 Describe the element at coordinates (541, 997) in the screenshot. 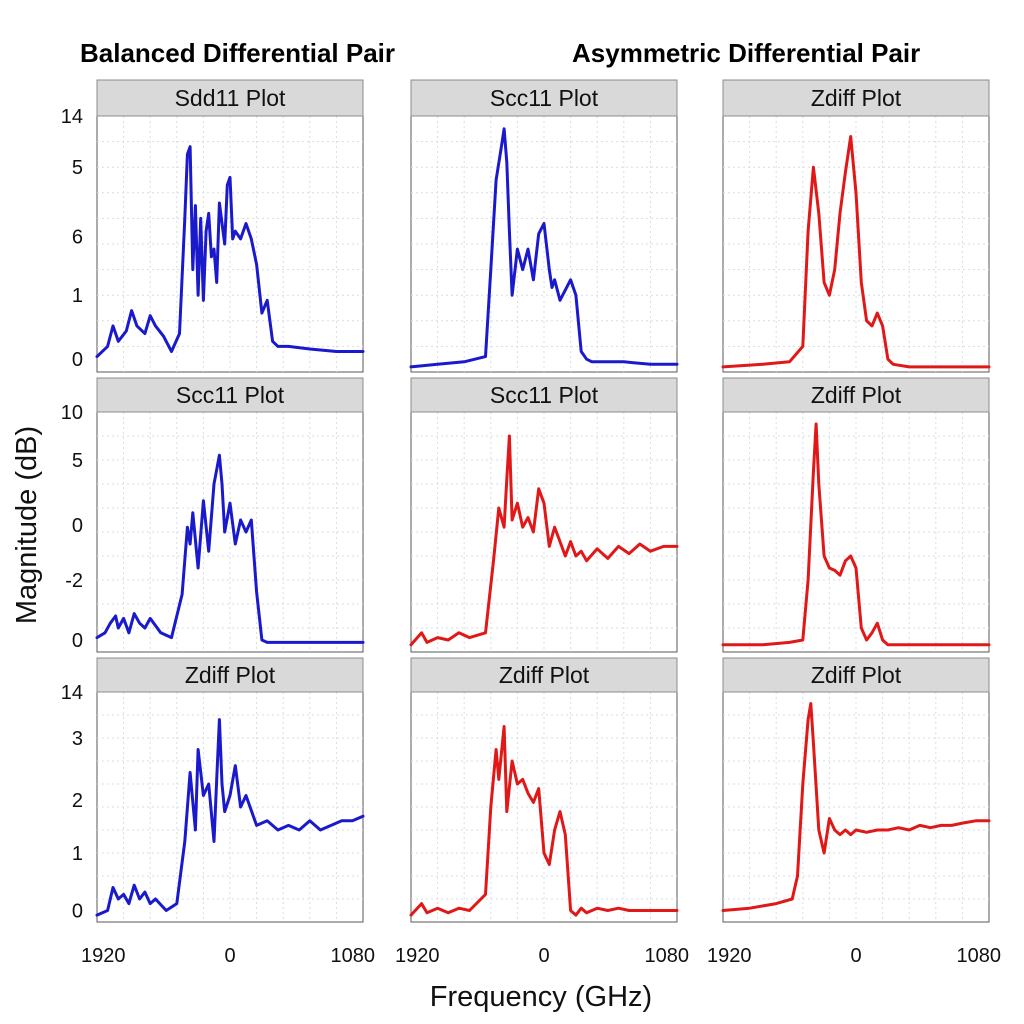

I see `x-axis-label: Frequency (GHz)` at that location.